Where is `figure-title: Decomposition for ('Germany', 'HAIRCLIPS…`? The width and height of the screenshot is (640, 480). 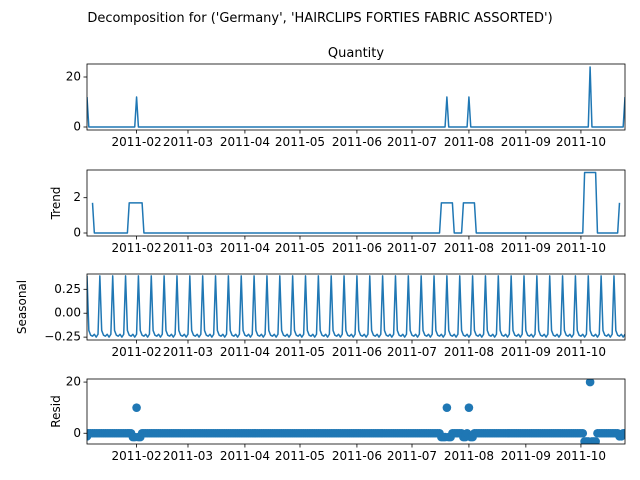 figure-title: Decomposition for ('Germany', 'HAIRCLIPS… is located at coordinates (319, 18).